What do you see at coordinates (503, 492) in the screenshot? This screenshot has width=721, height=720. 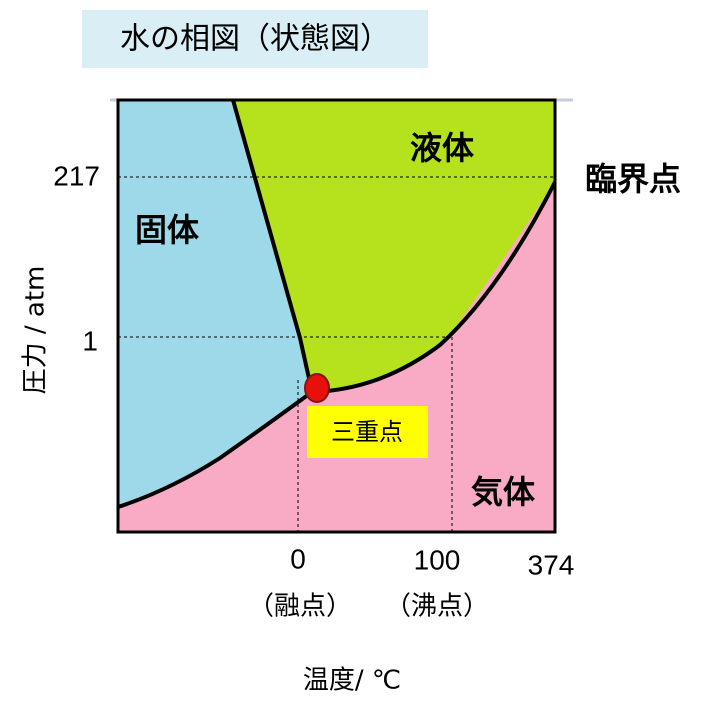 I see `gas-label: 気体` at bounding box center [503, 492].